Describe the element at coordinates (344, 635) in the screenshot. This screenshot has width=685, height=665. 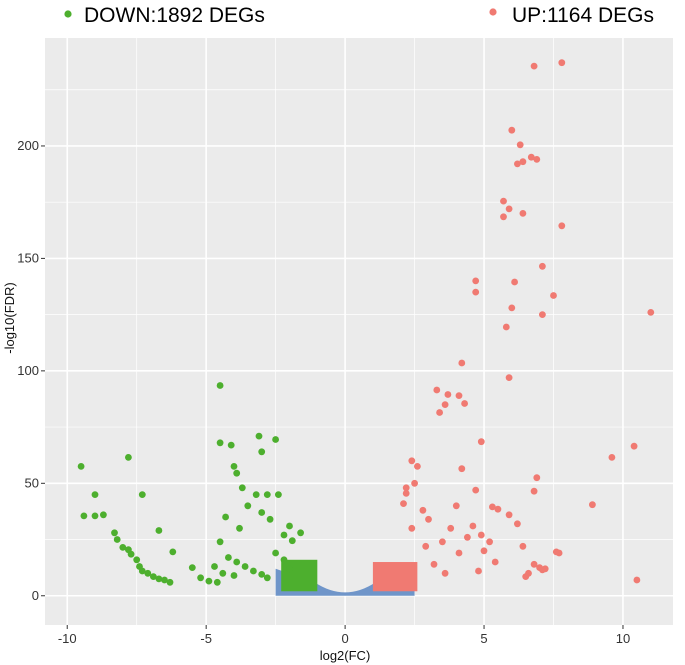
I see `x-axis-ticks: -10 -5 0 5 10` at that location.